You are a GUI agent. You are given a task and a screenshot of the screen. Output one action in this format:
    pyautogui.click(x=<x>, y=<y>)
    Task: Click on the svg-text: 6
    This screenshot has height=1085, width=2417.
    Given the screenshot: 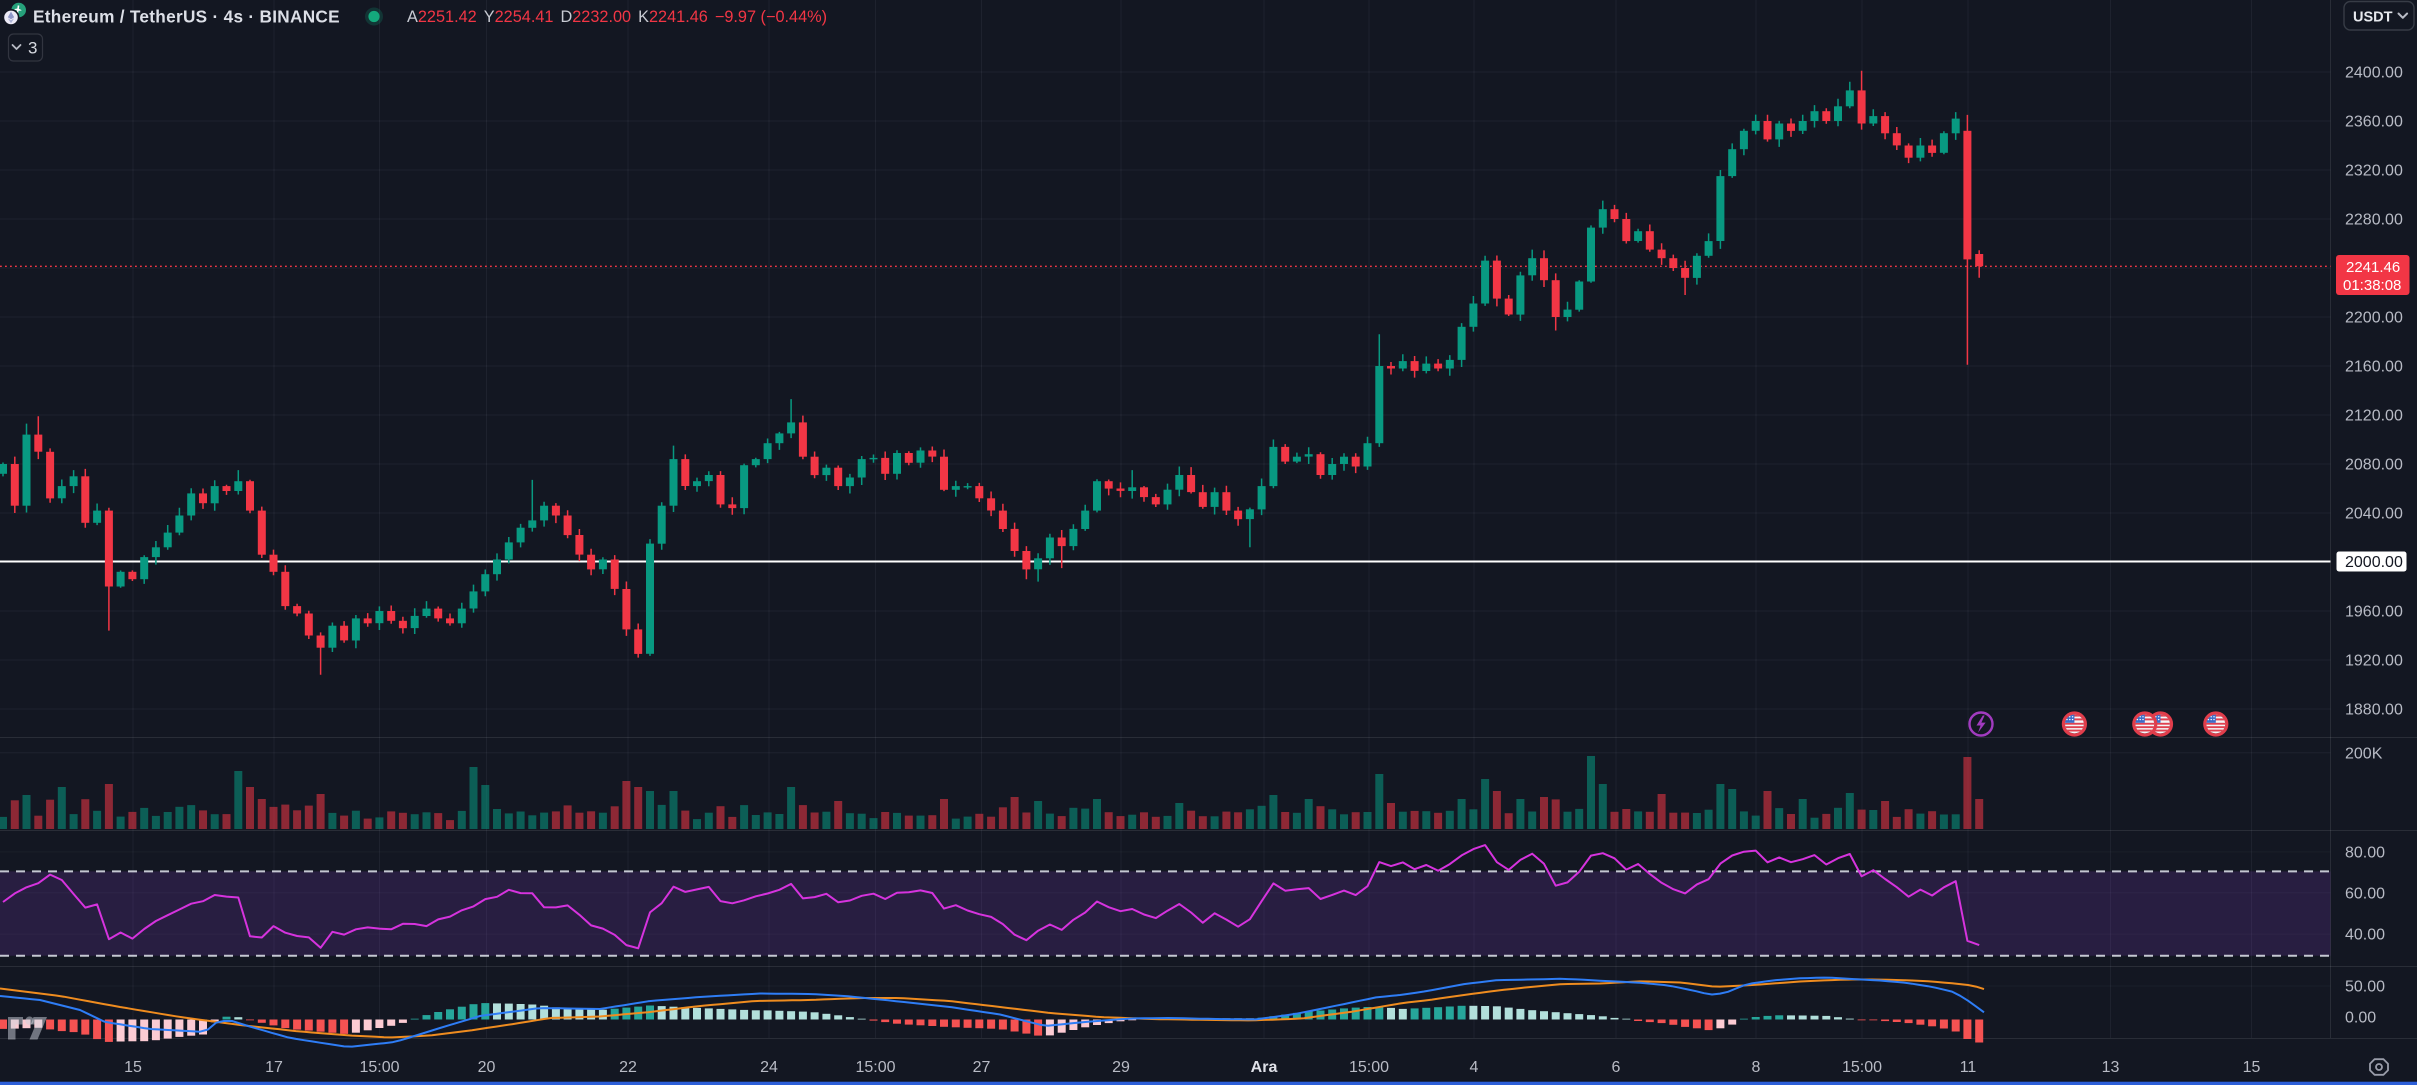 What is the action you would take?
    pyautogui.click(x=1616, y=1067)
    